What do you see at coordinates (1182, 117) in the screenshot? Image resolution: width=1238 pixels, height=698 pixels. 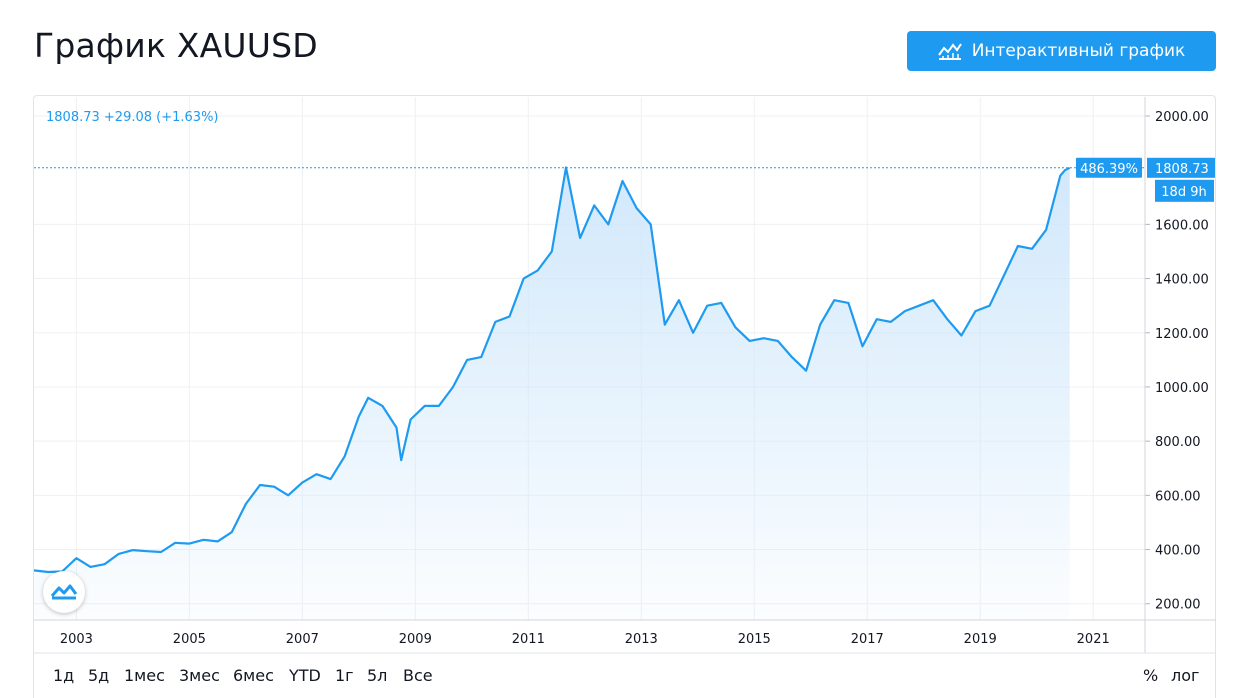 I see `y-tick-label: 2000.00` at bounding box center [1182, 117].